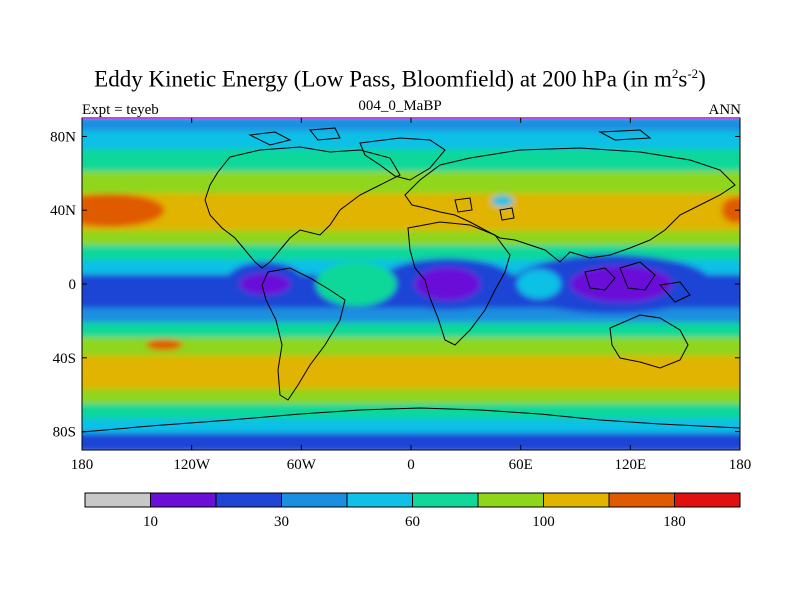  Describe the element at coordinates (73, 285) in the screenshot. I see `y-tick-label: 0` at that location.